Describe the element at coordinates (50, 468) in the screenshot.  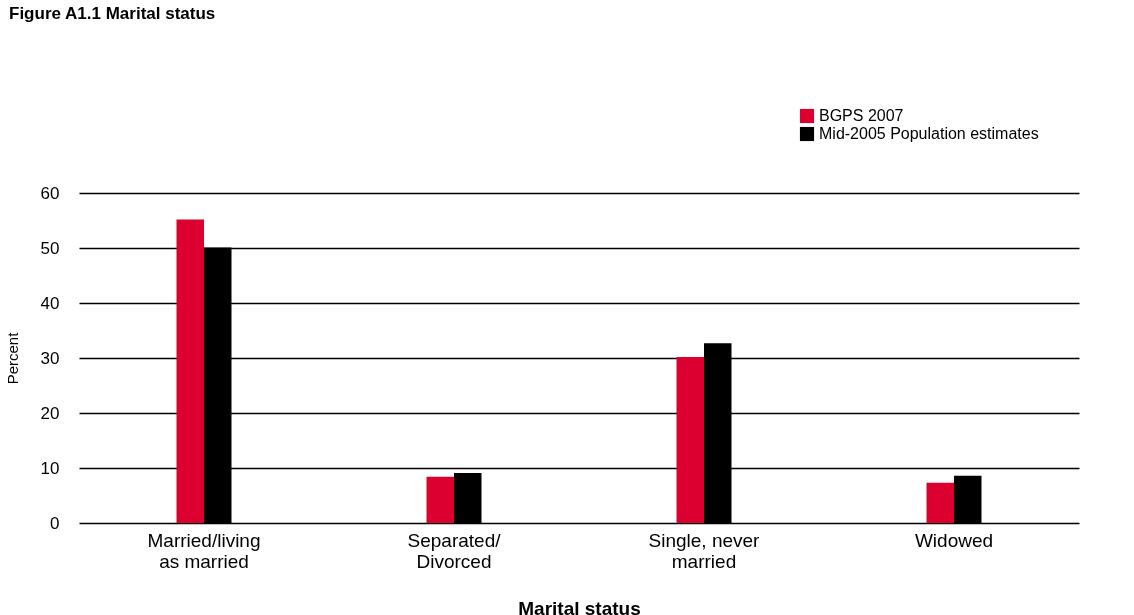
I see `y-tick-label: 10` at that location.